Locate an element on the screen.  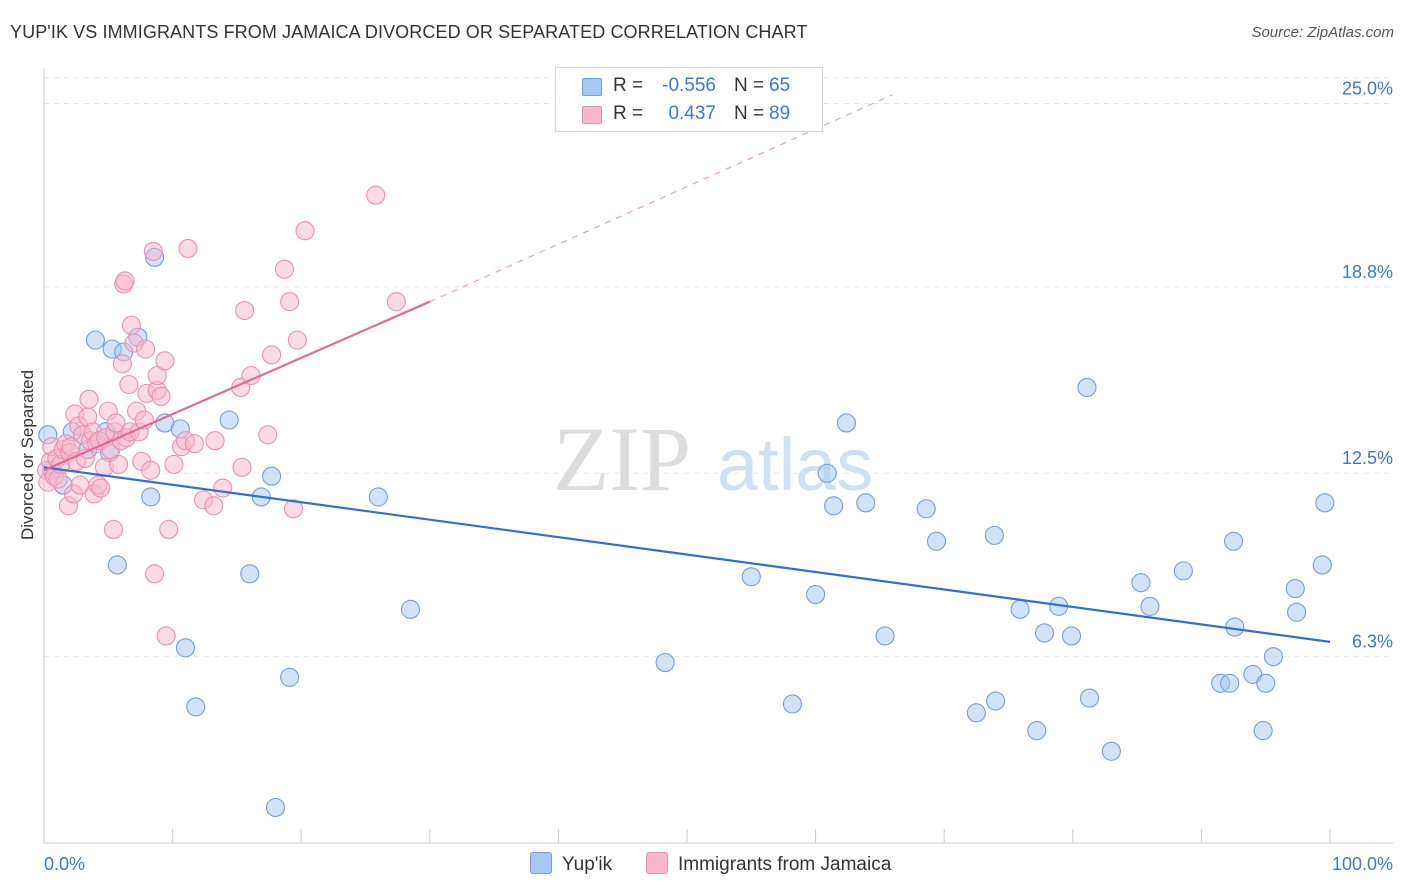
y-tick-label: 12.5% is located at coordinates (1367, 458).